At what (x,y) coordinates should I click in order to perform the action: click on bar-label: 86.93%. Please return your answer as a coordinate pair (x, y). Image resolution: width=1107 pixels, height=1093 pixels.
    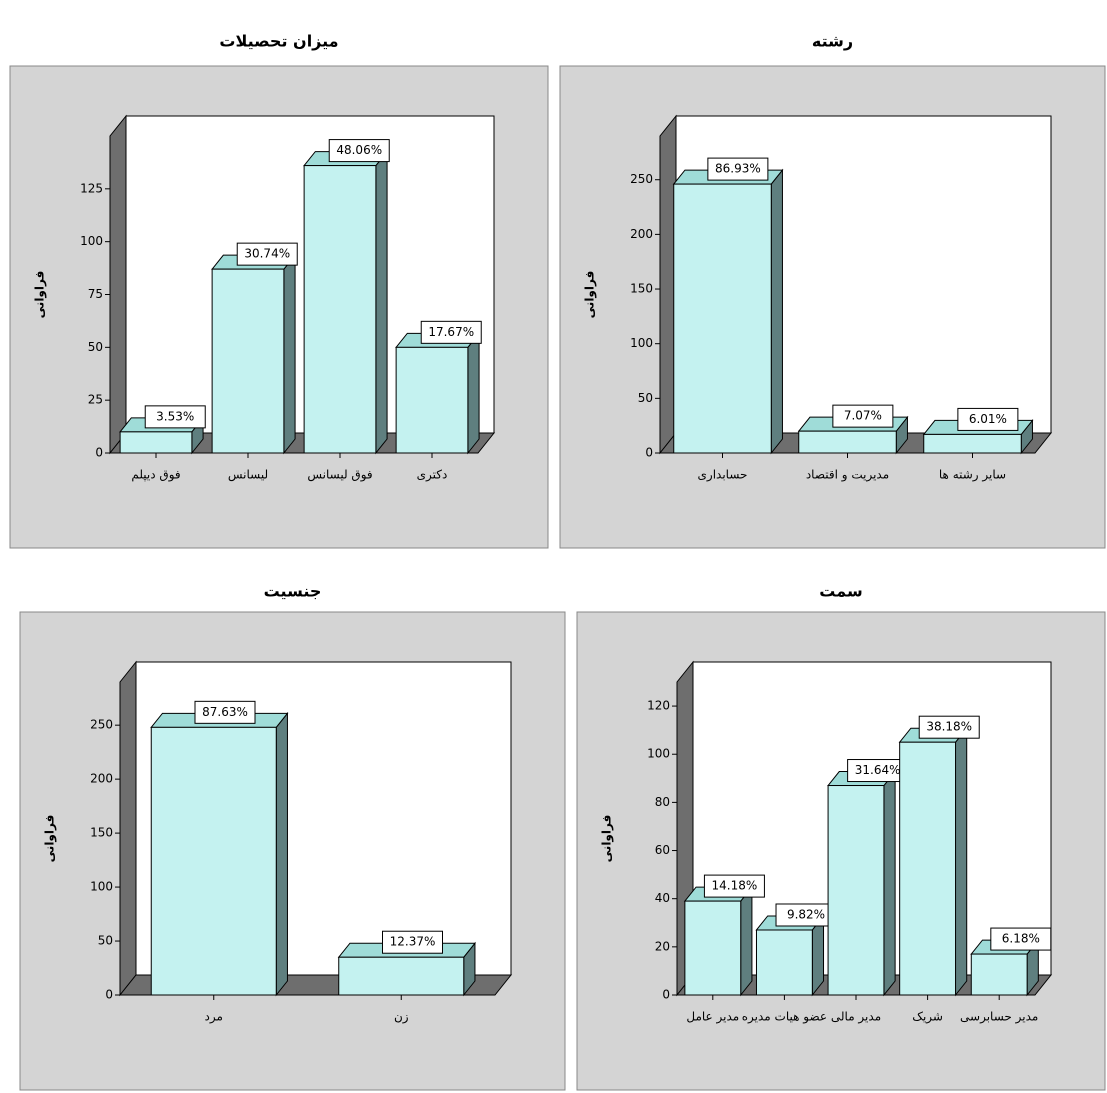
    Looking at the image, I should click on (738, 169).